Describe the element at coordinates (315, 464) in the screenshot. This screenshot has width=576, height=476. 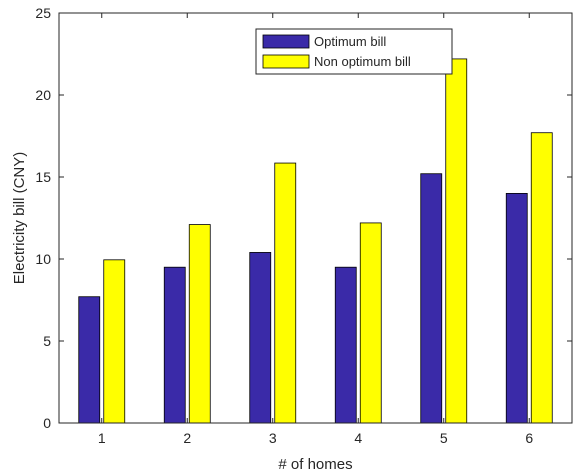
I see `x-axis-label: # of homes` at that location.